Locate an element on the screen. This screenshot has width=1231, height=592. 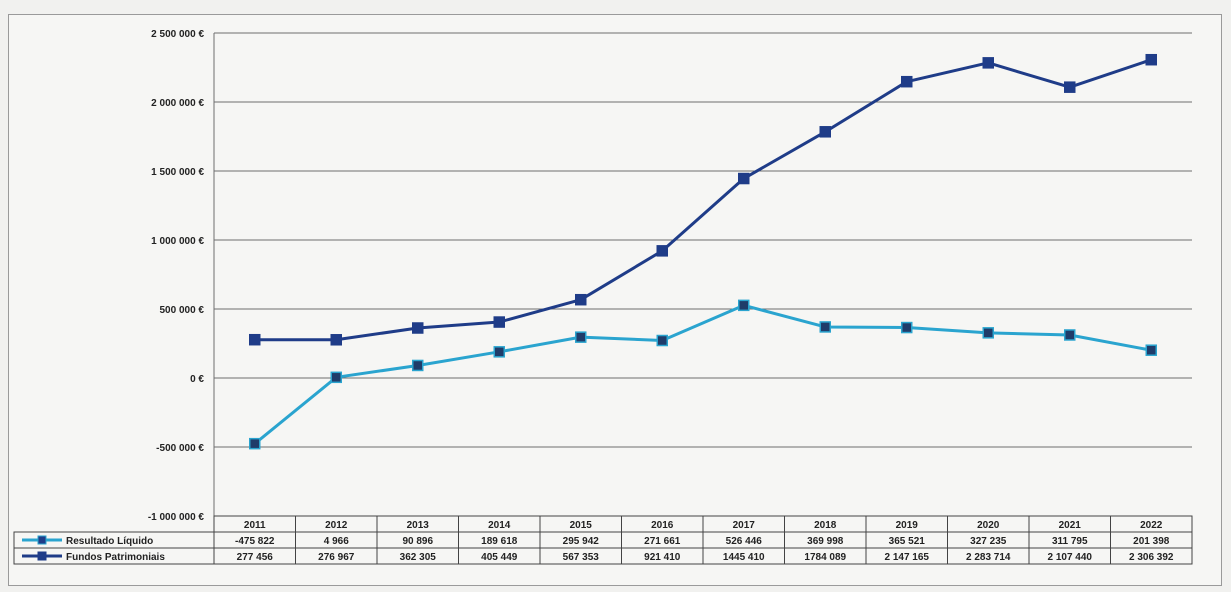
x-category-label: 2018 is located at coordinates (825, 525).